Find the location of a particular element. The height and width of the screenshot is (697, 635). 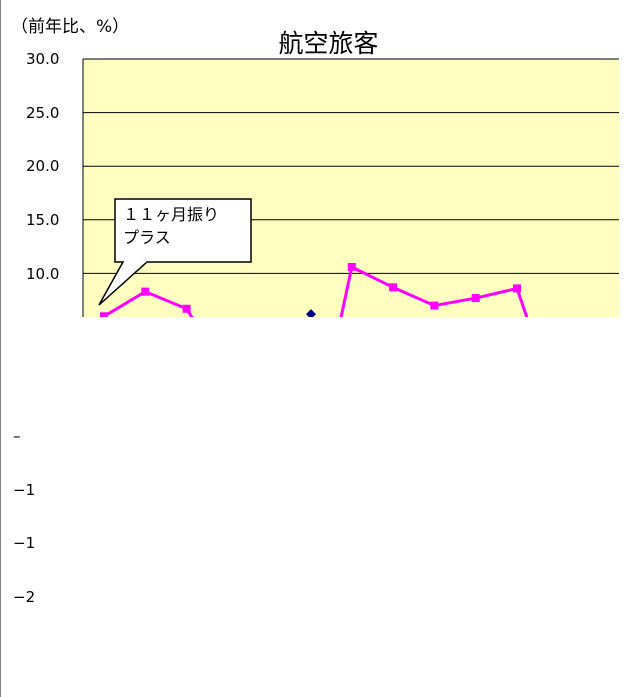

callout-text-line1: １１ヶ月振り is located at coordinates (171, 214).